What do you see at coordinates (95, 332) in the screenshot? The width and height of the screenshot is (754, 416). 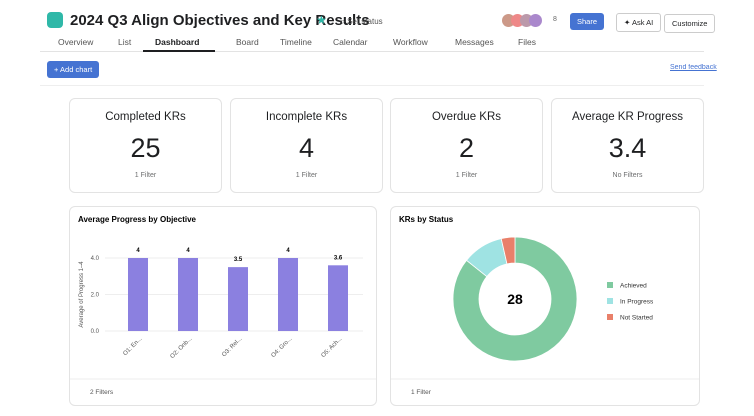 I see `y-tick-label: 0.0` at bounding box center [95, 332].